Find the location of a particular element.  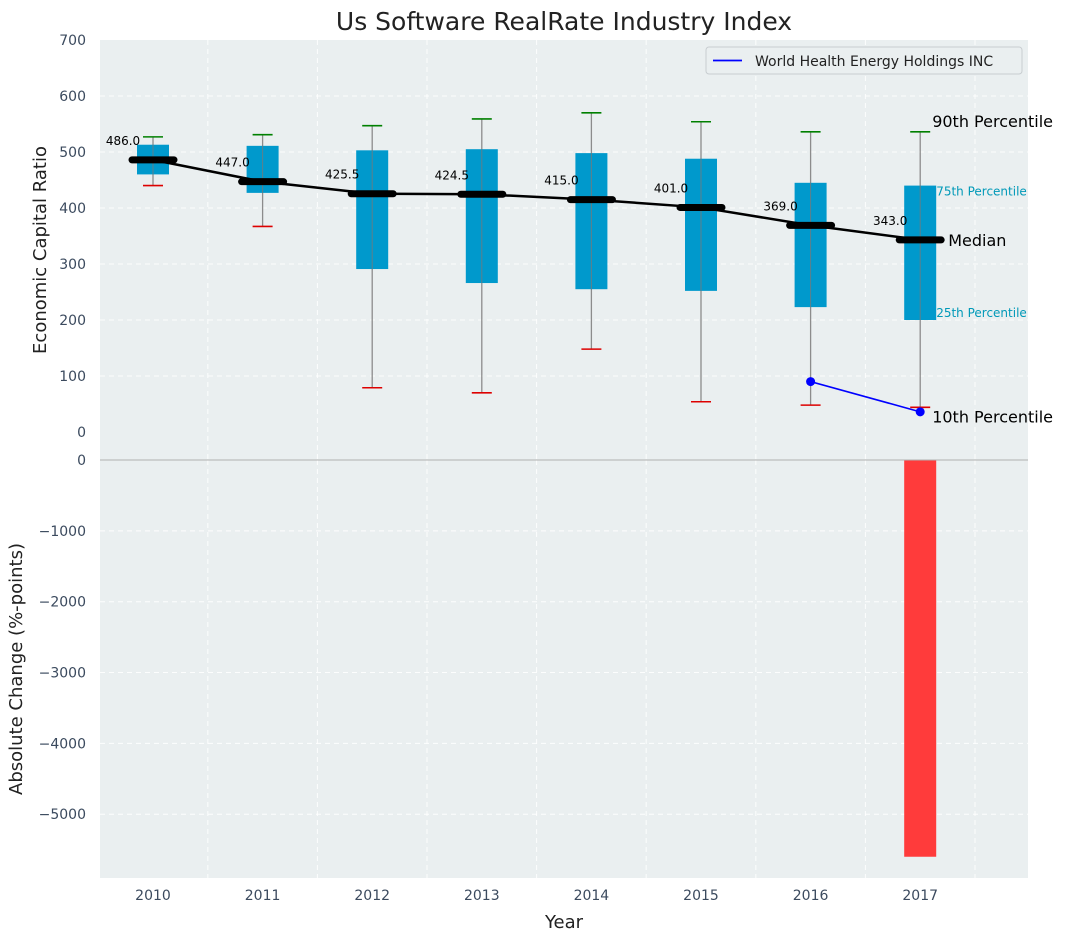

median-value-label: 369.0 is located at coordinates (780, 206).